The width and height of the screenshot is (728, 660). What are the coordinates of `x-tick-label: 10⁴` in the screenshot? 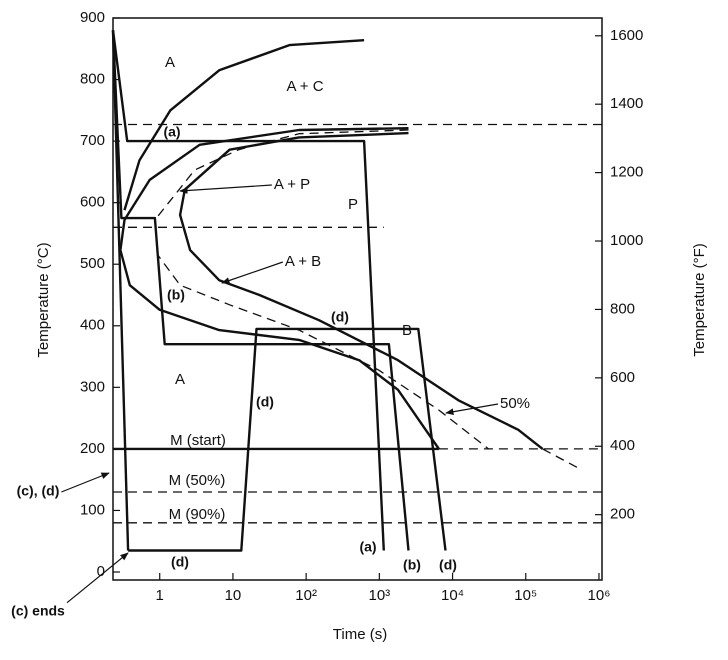 It's located at (452, 595).